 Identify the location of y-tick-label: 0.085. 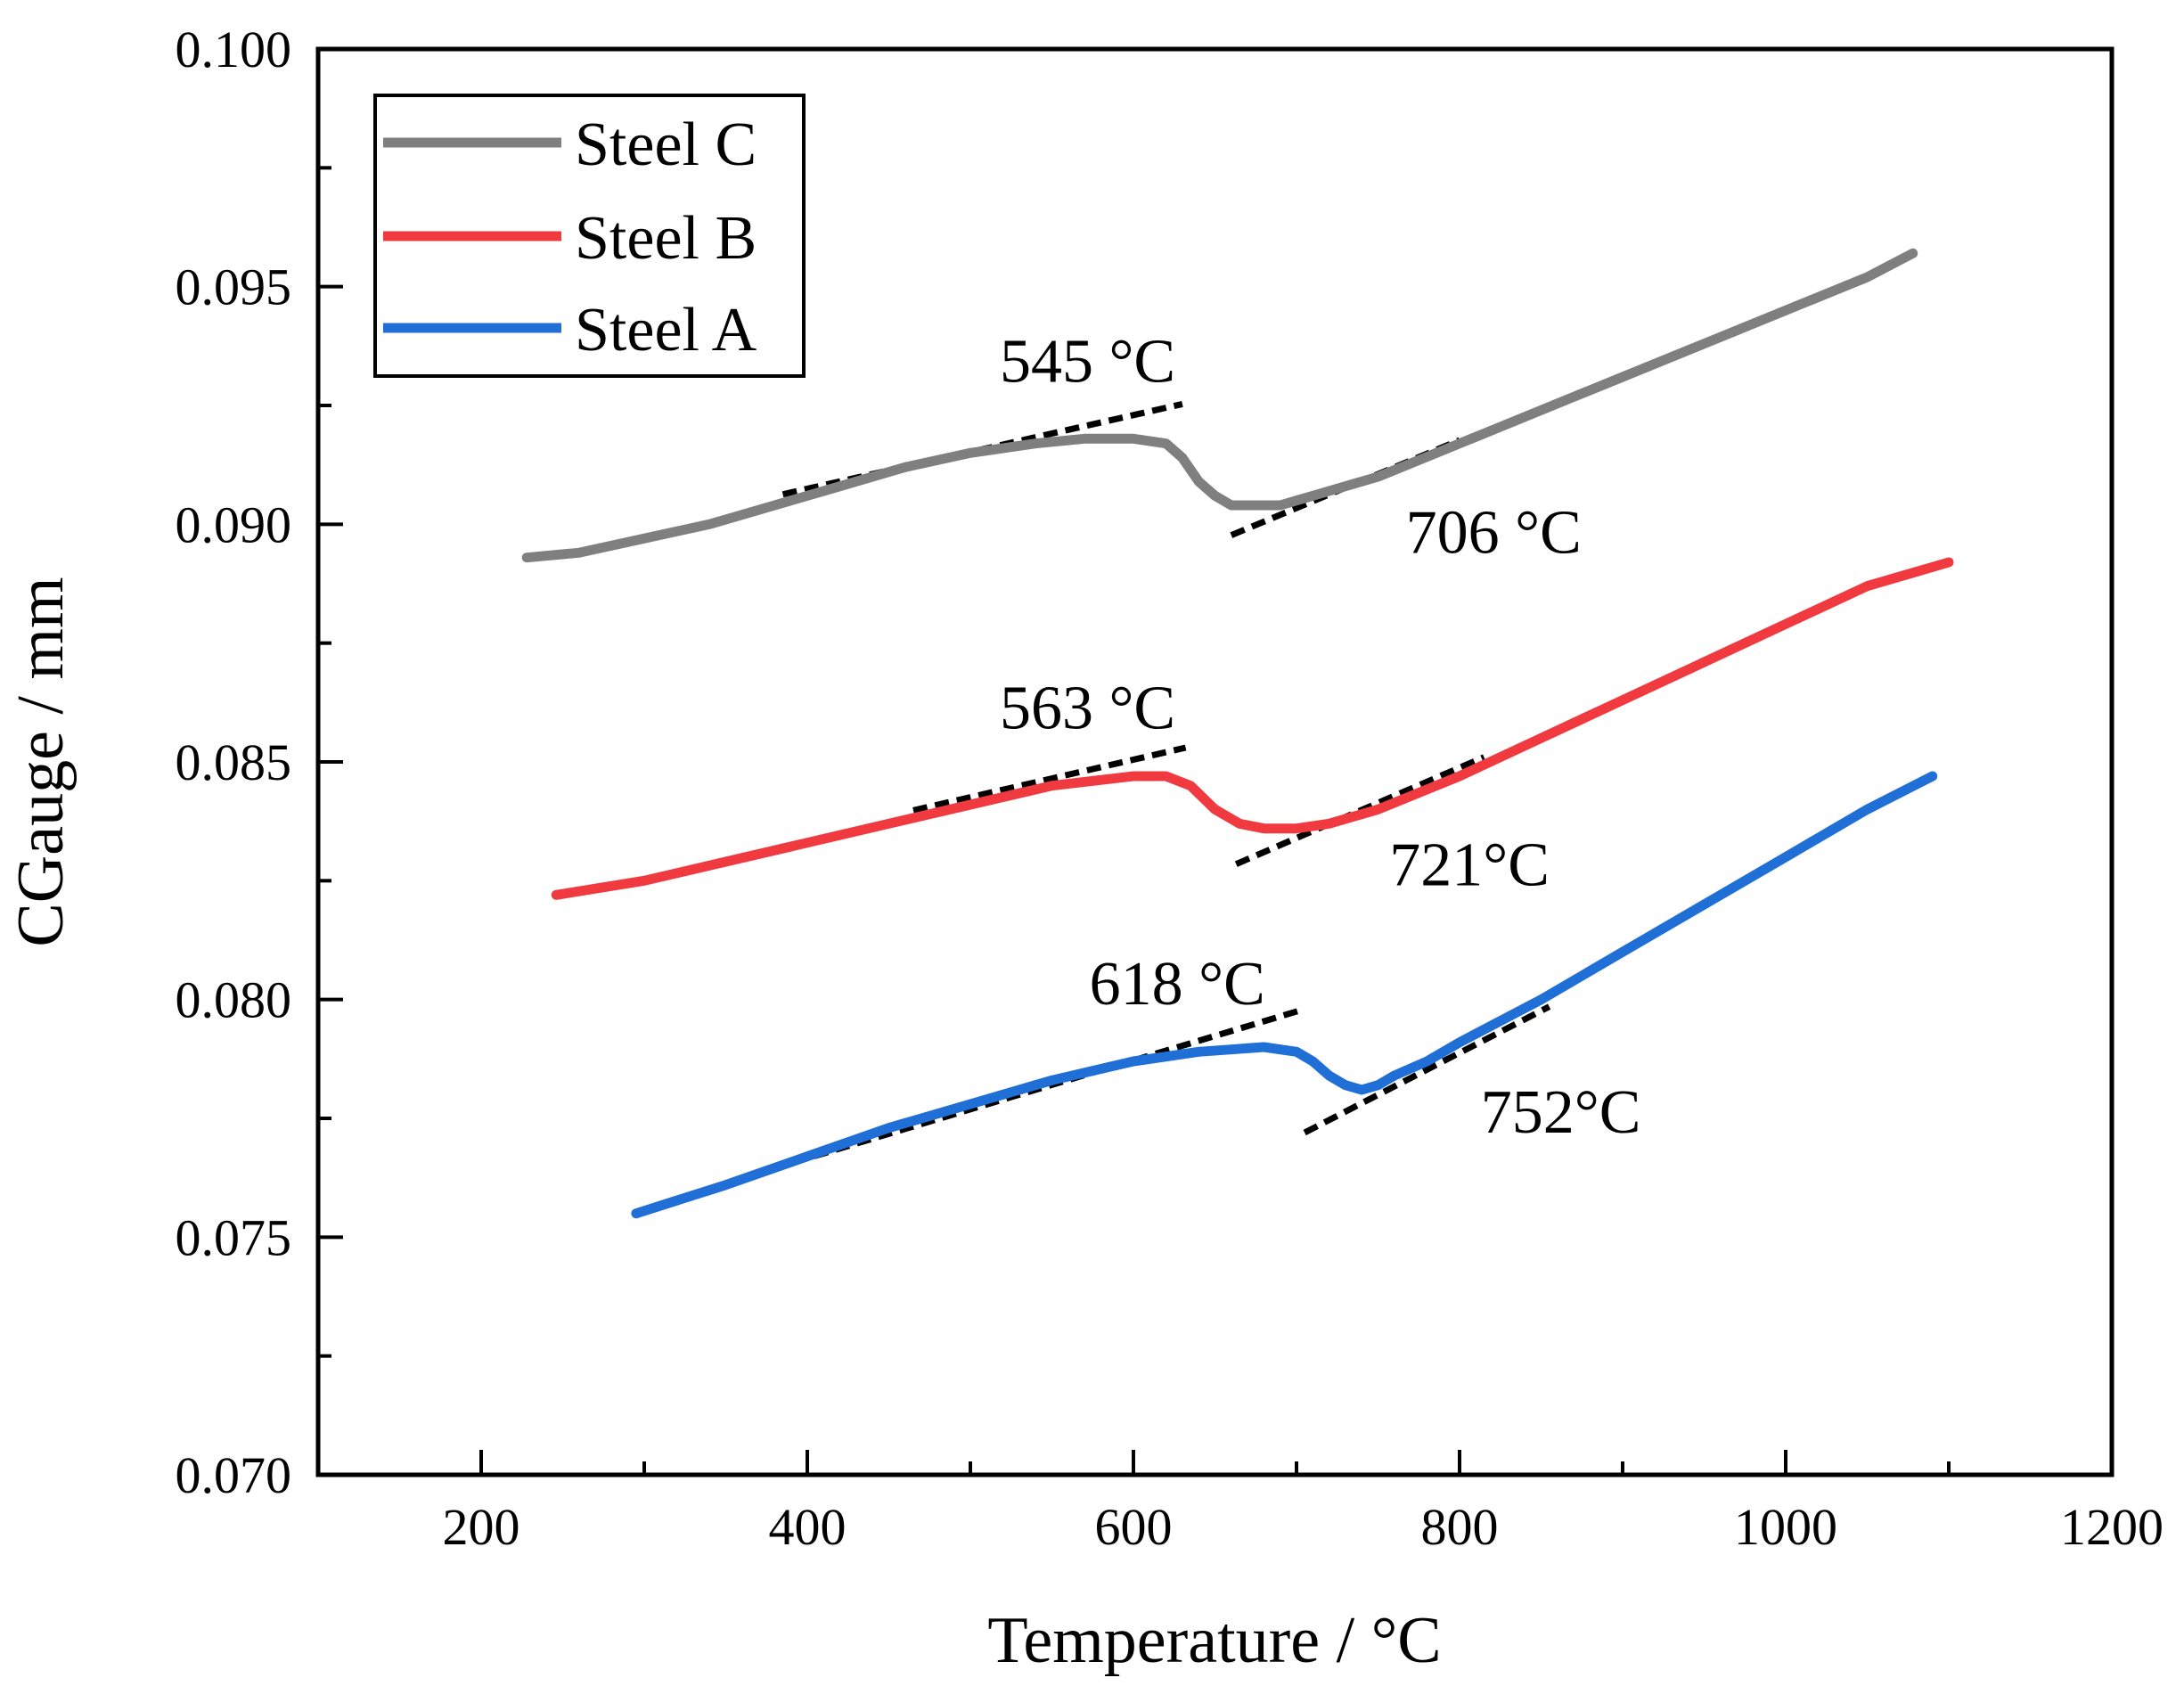
(234, 762).